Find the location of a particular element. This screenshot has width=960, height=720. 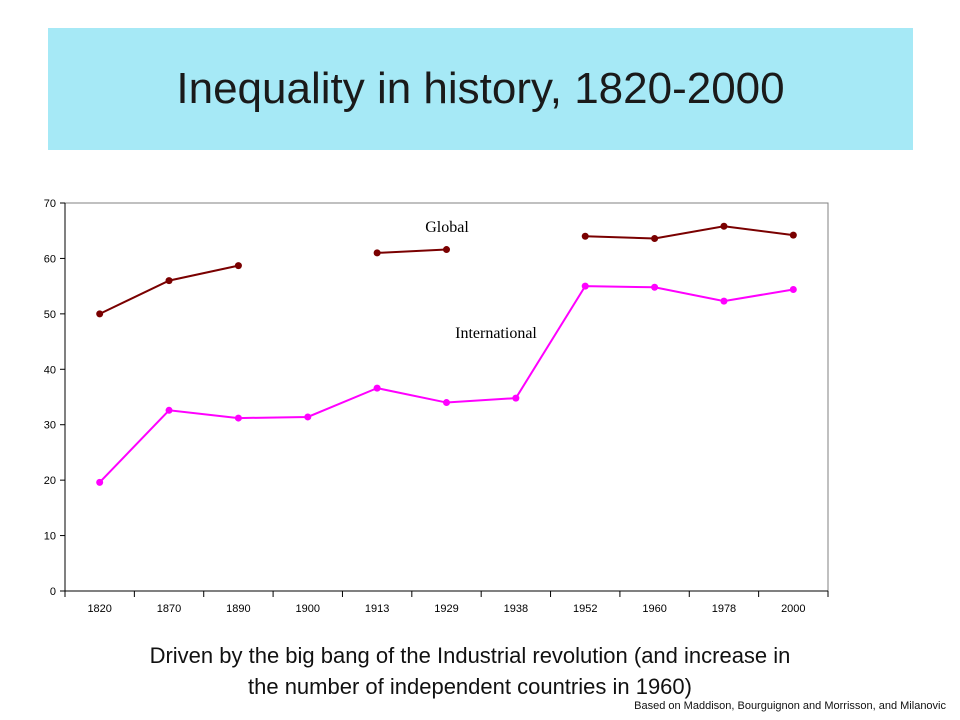

x-tick-label: 1952 is located at coordinates (585, 609).